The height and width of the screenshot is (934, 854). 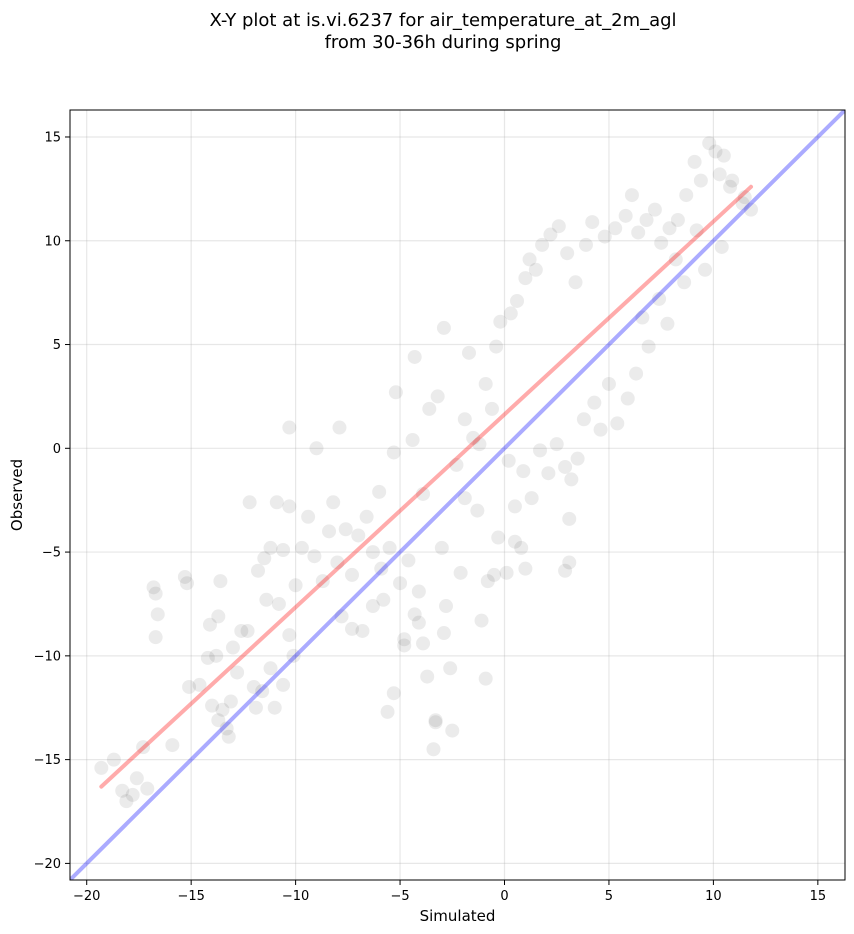 I want to click on x-tick-label: 0, so click(x=504, y=896).